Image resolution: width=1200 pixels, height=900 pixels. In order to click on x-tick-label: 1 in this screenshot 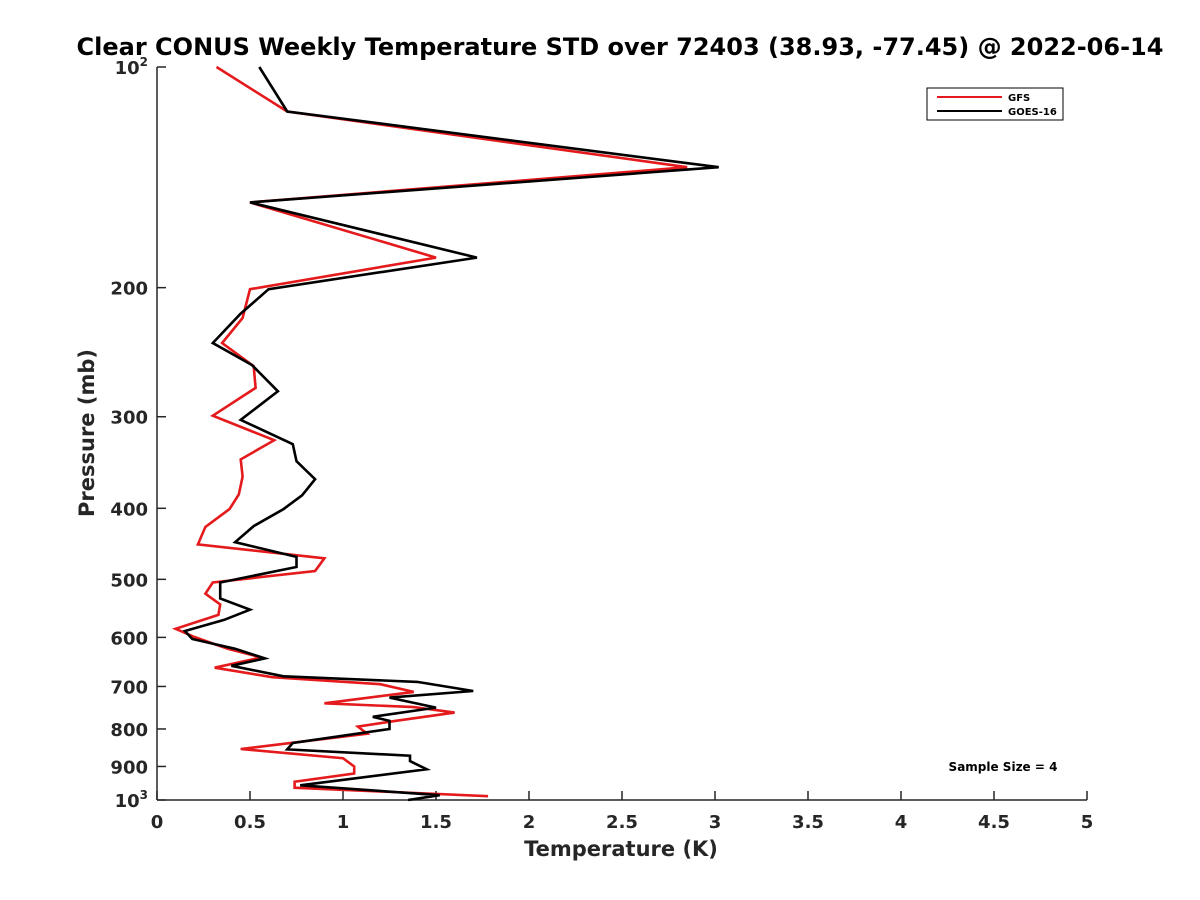, I will do `click(343, 822)`.